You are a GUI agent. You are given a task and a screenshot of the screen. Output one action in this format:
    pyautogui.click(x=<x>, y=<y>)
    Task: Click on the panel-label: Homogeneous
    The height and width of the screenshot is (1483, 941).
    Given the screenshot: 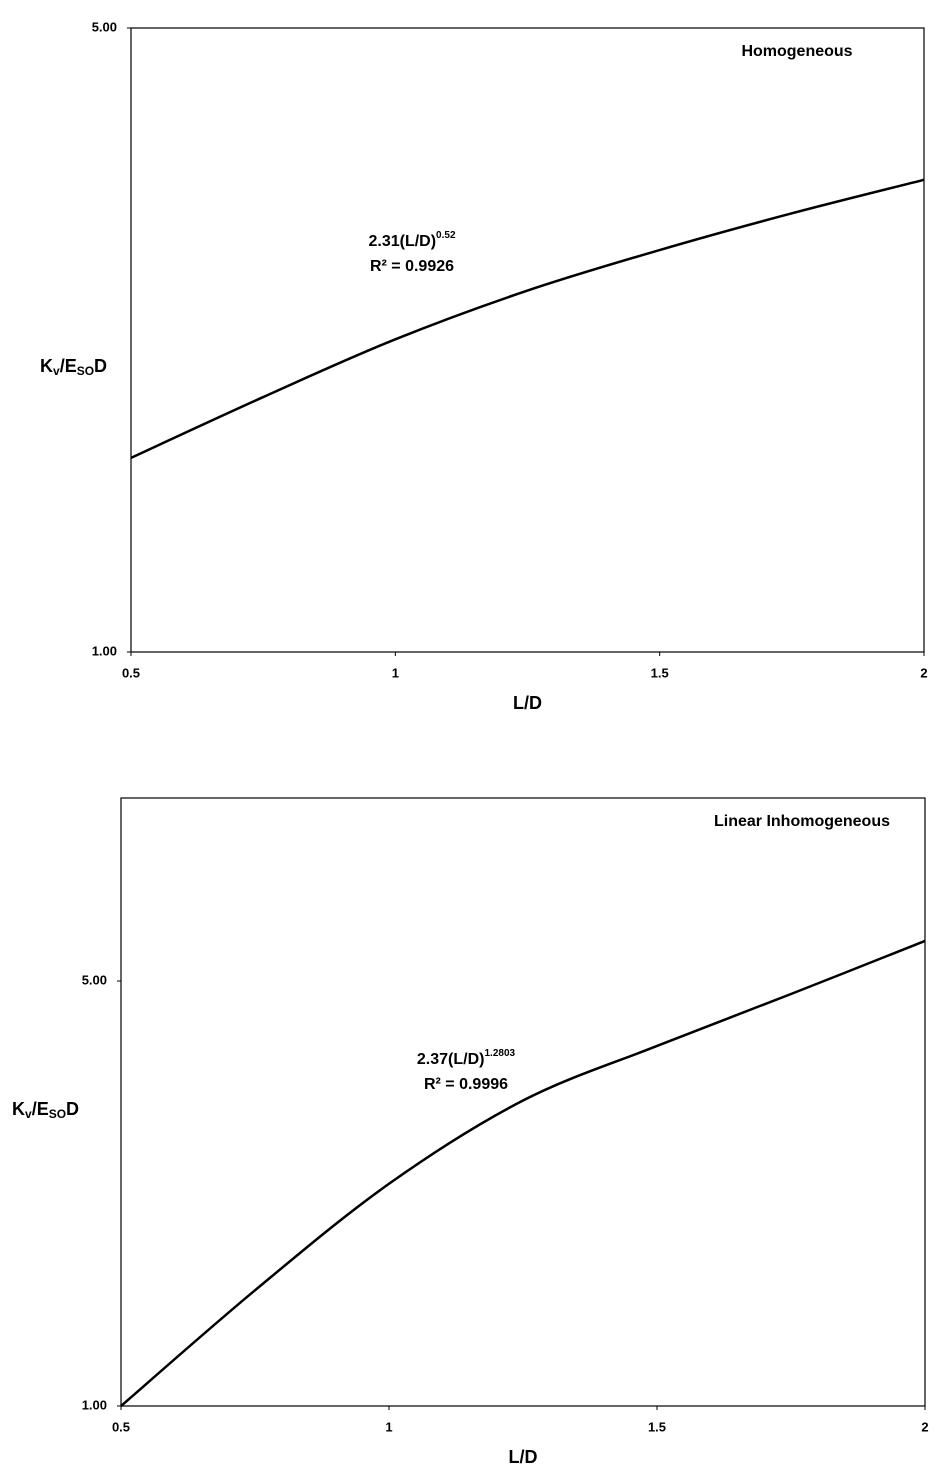 What is the action you would take?
    pyautogui.click(x=796, y=51)
    